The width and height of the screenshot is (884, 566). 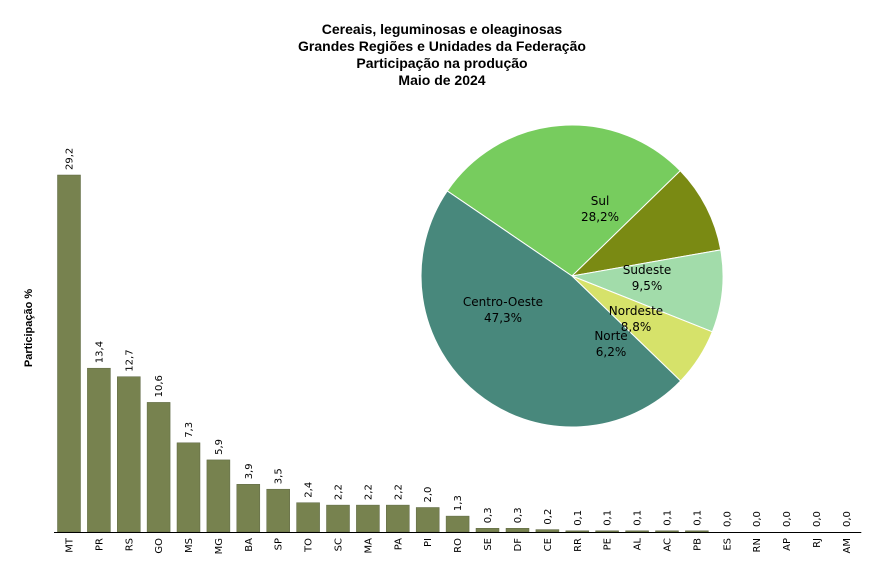 I want to click on x-tick-label: SP, so click(x=279, y=544).